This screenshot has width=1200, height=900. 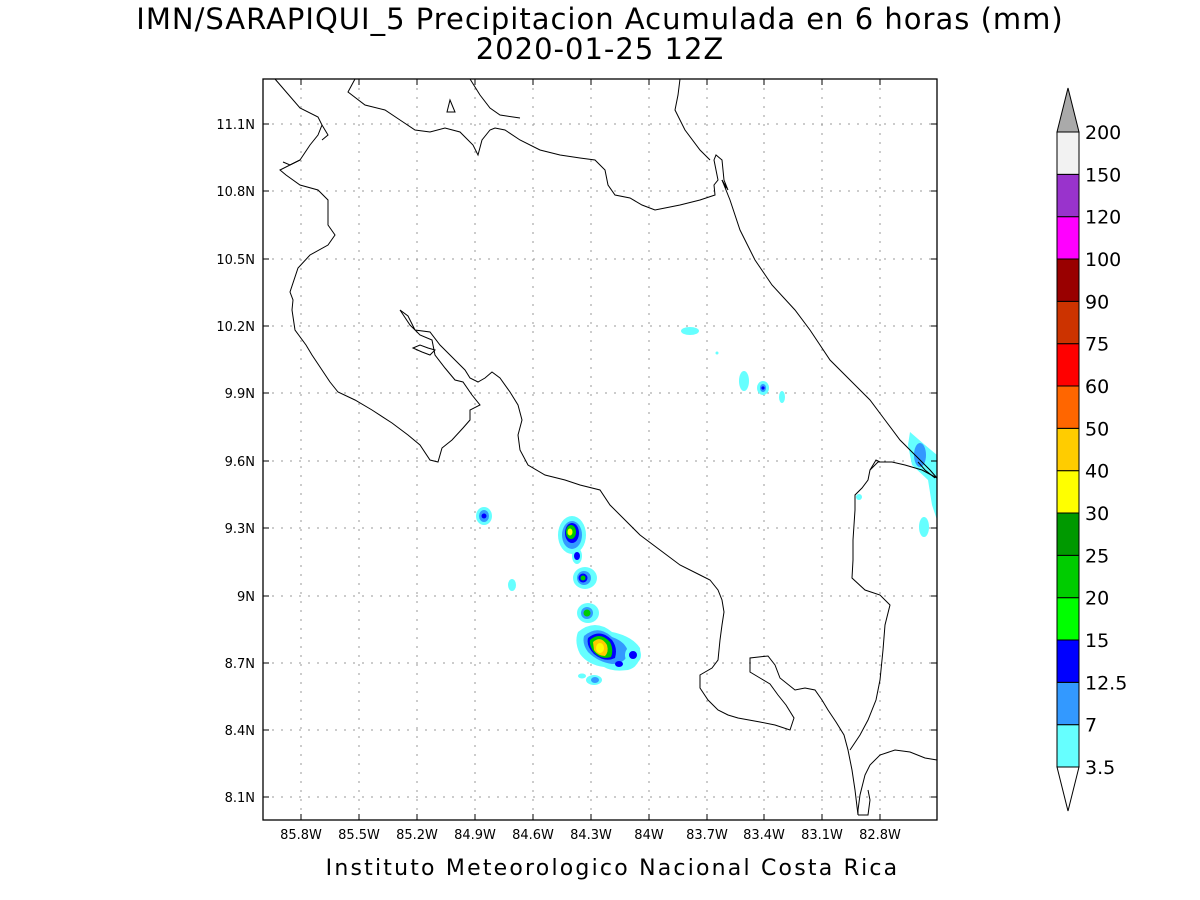 What do you see at coordinates (880, 835) in the screenshot?
I see `x-tick-label: 82.8W` at bounding box center [880, 835].